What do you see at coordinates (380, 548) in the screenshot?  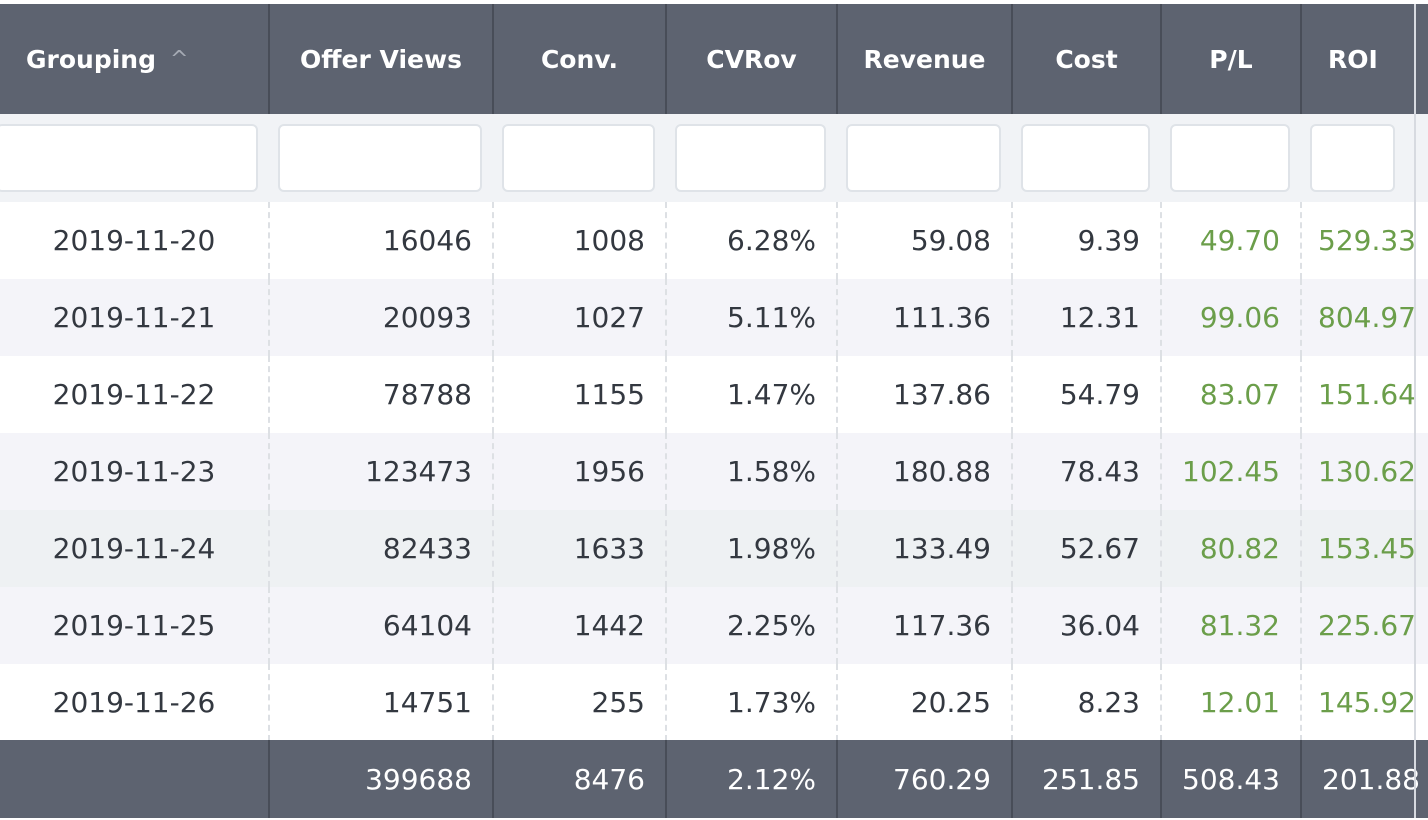 I see `cell-offer-views: 82433` at bounding box center [380, 548].